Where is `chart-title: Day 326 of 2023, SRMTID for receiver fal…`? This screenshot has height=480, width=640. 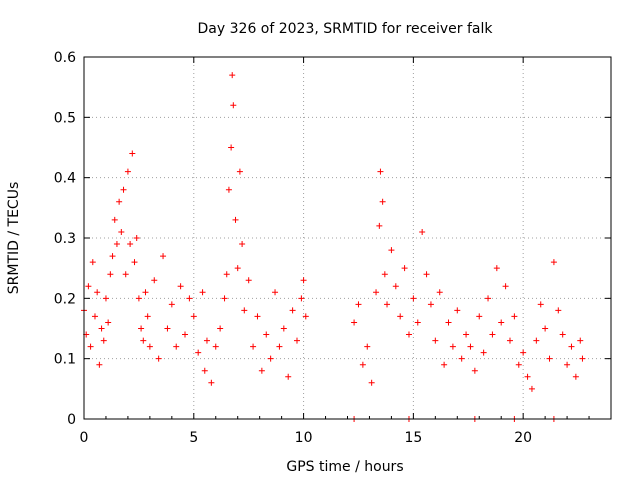 chart-title: Day 326 of 2023, SRMTID for receiver fal… is located at coordinates (346, 29).